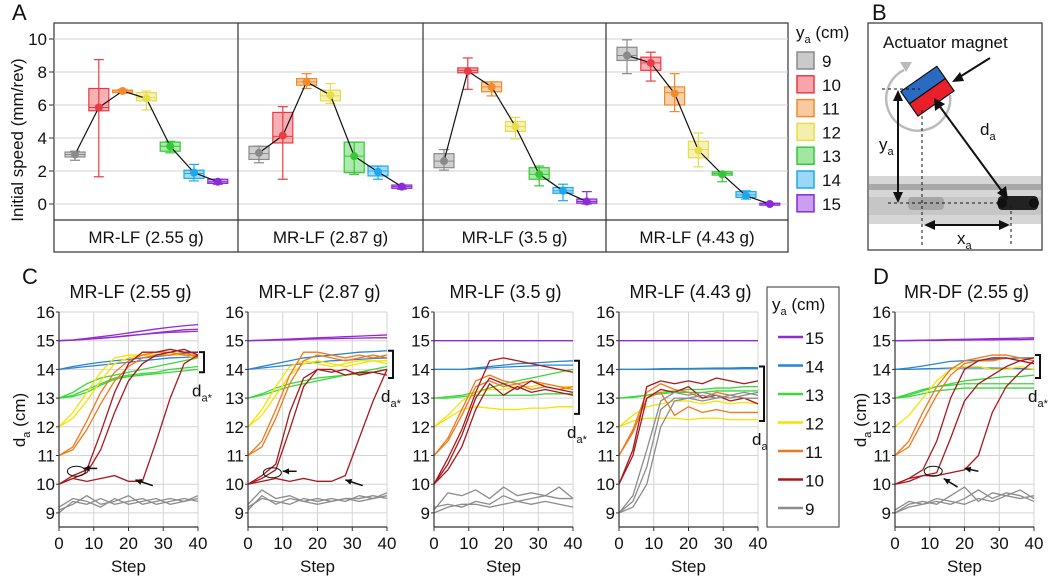 The height and width of the screenshot is (585, 1050). Describe the element at coordinates (239, 513) in the screenshot. I see `y-tick-label: 9` at that location.